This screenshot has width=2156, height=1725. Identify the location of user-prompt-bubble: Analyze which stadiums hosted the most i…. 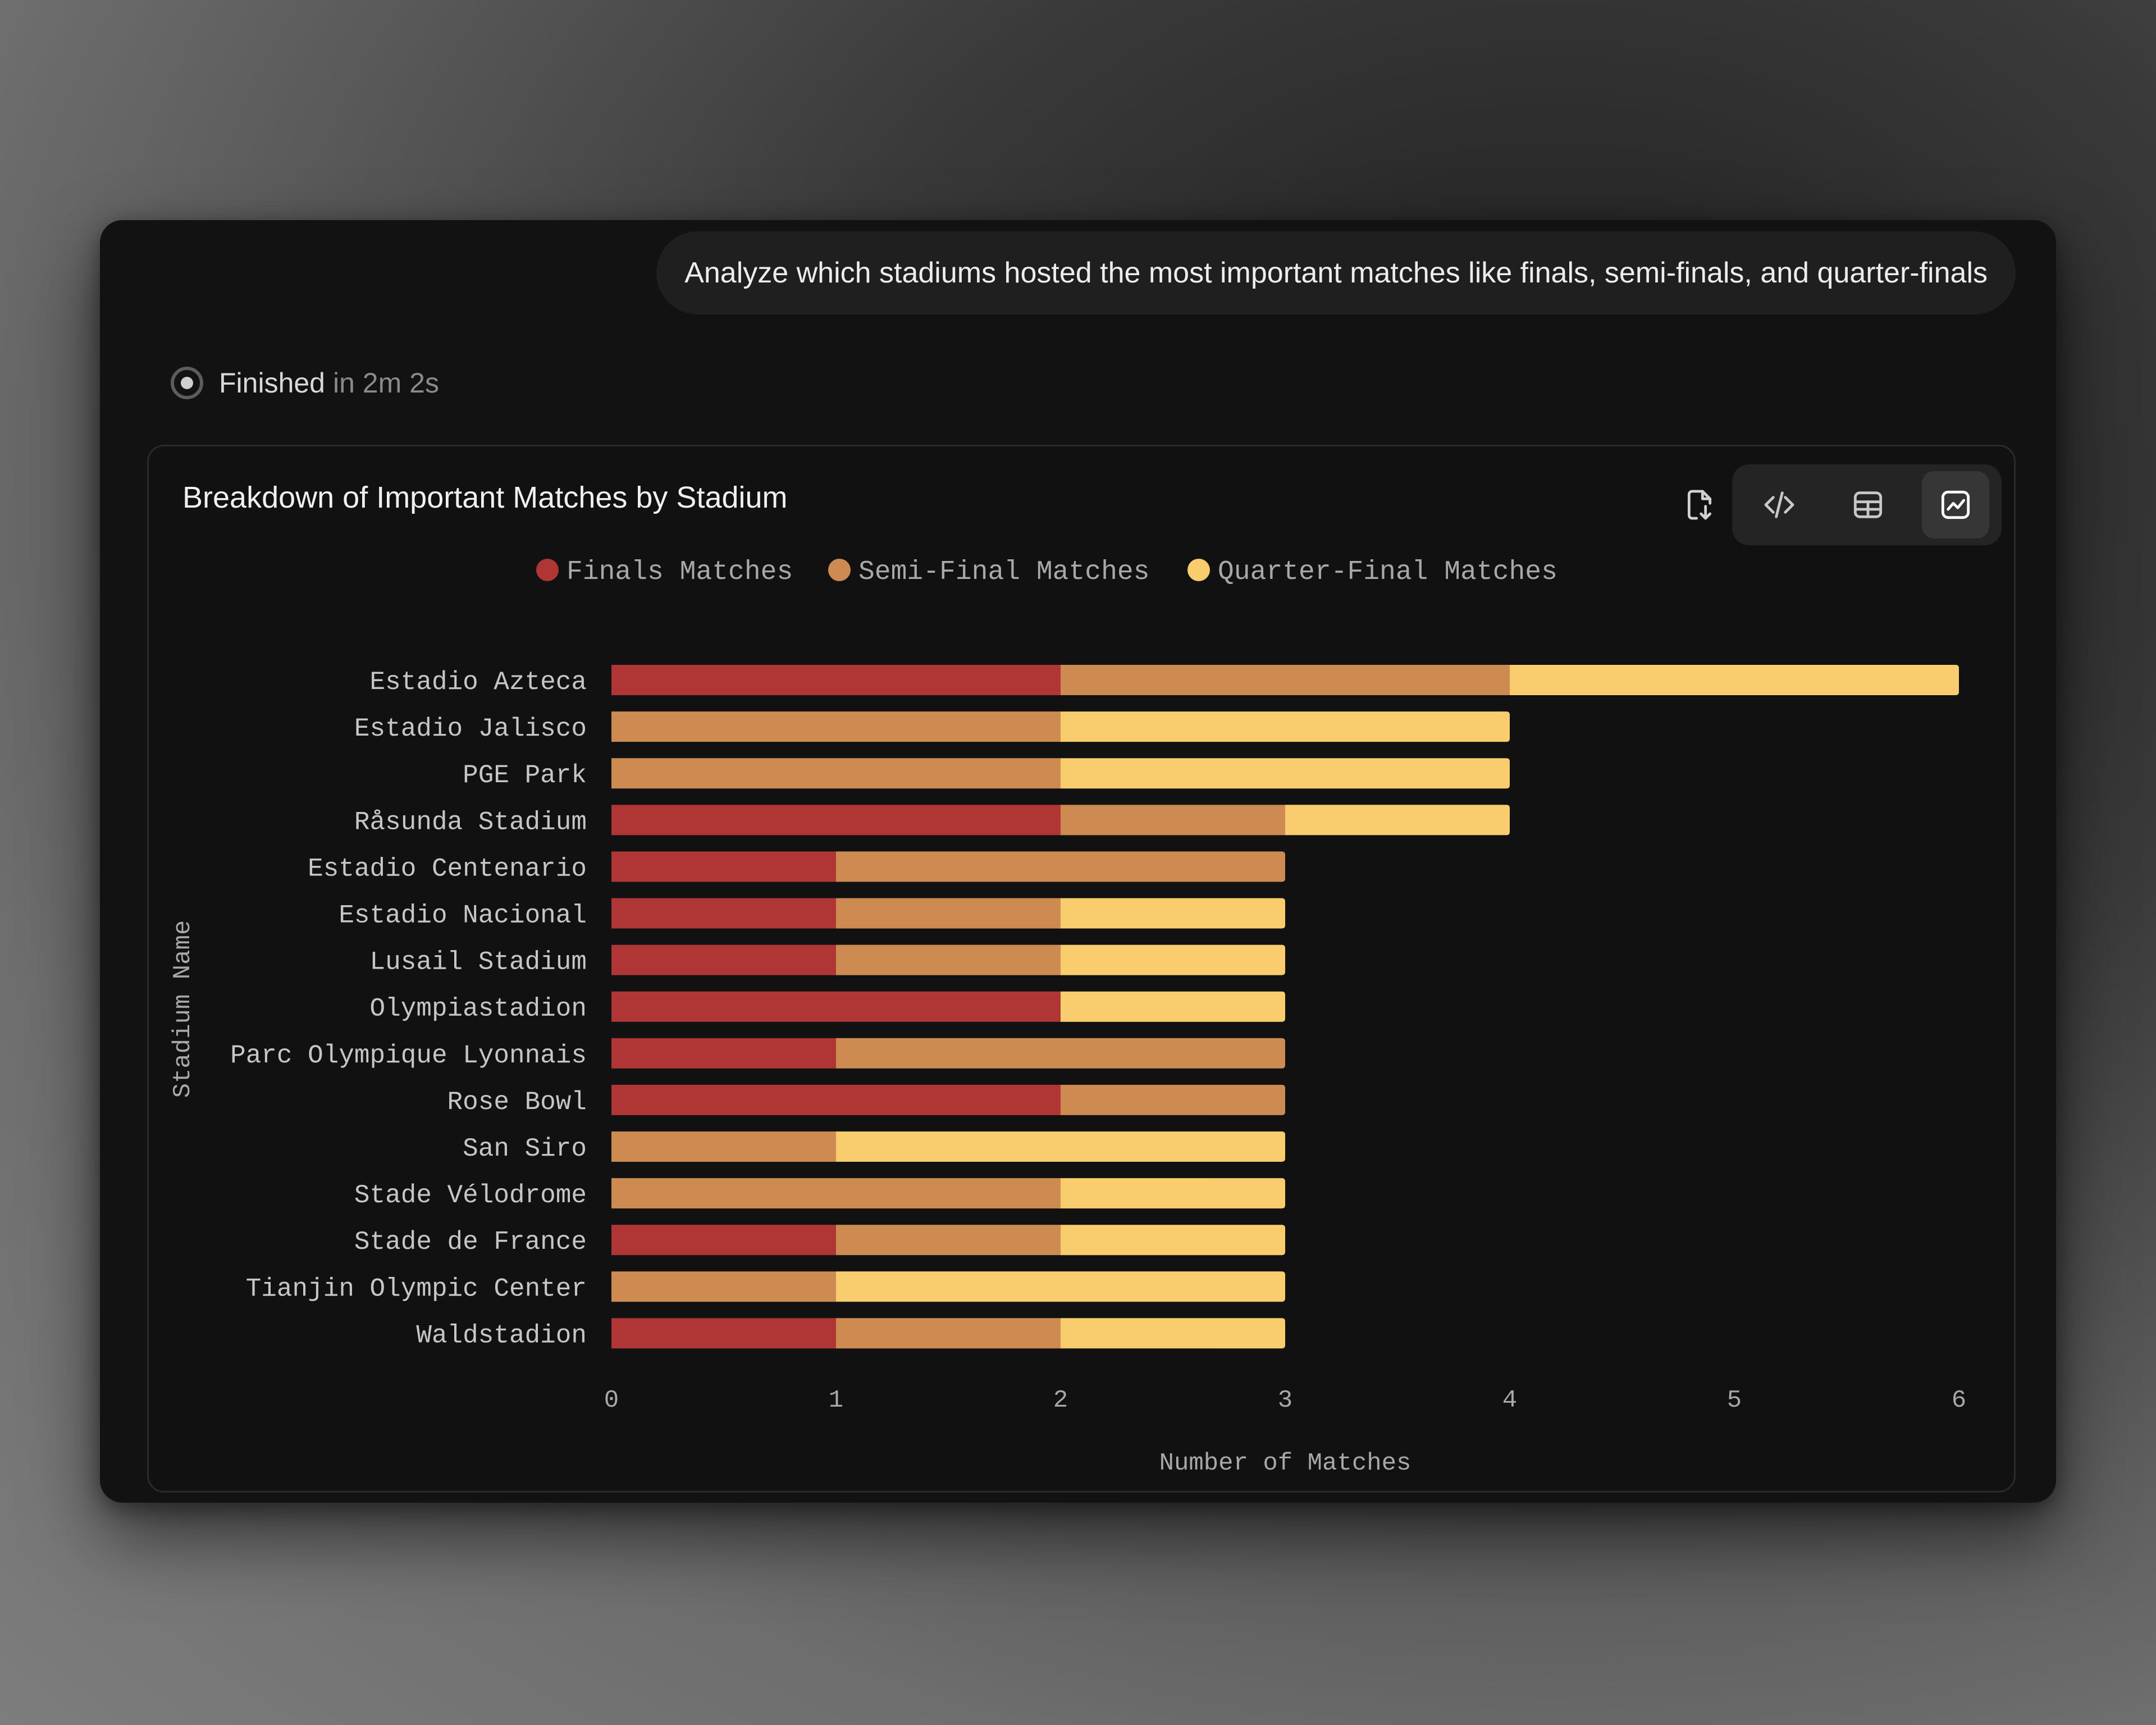
(1336, 272).